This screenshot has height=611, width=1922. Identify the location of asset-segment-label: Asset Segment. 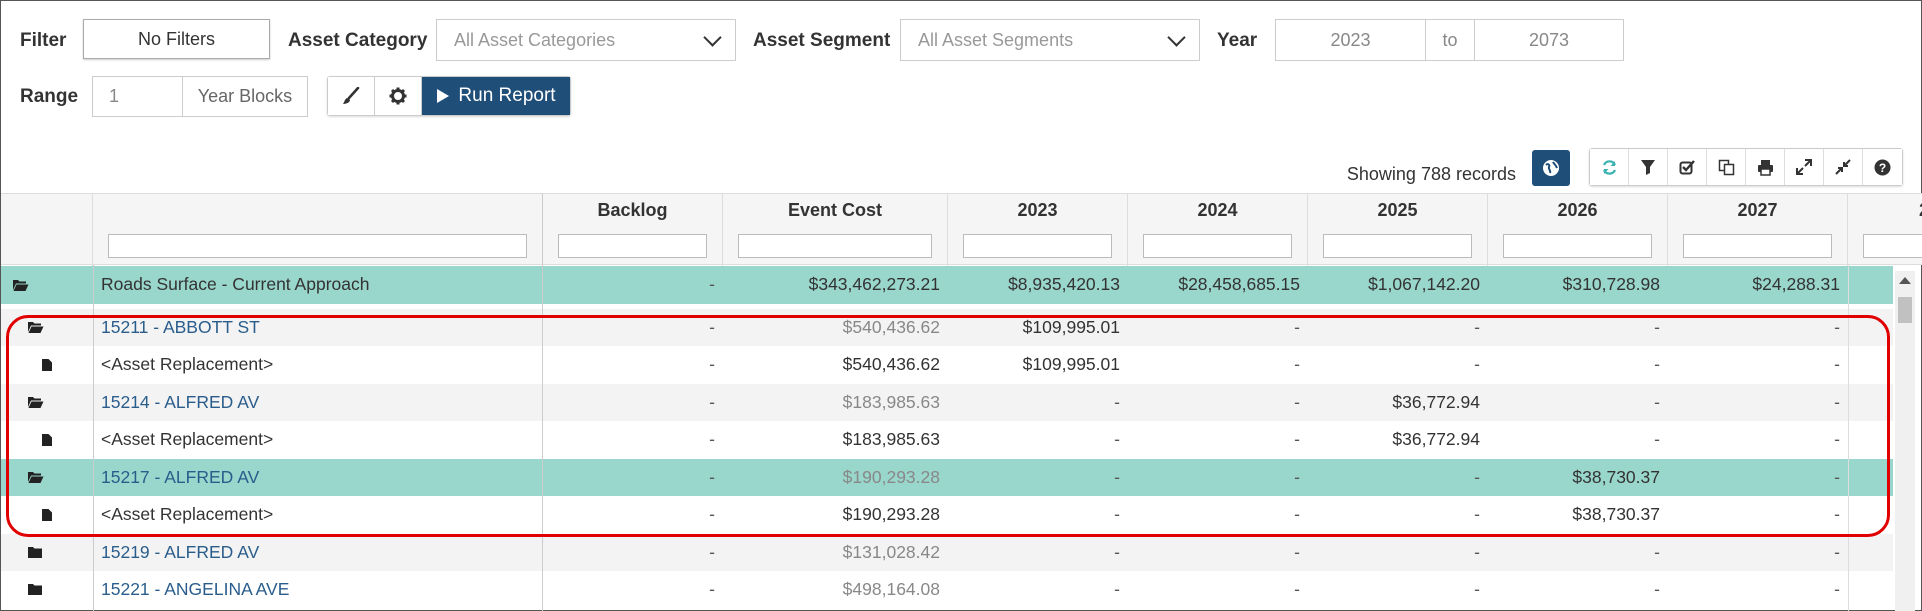
(822, 40).